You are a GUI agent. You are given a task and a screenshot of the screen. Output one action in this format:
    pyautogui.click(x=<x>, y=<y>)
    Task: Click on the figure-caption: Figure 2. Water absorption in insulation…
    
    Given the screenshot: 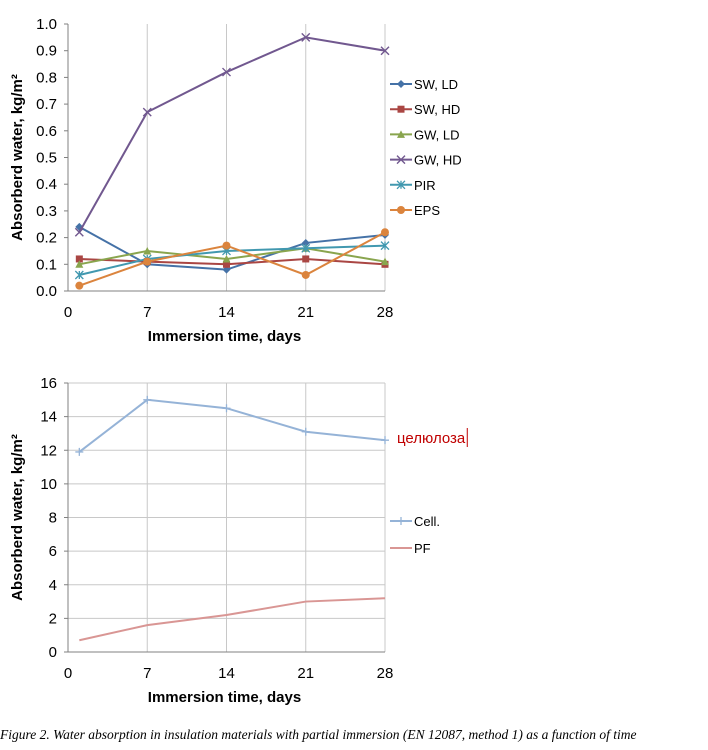 What is the action you would take?
    pyautogui.click(x=318, y=734)
    